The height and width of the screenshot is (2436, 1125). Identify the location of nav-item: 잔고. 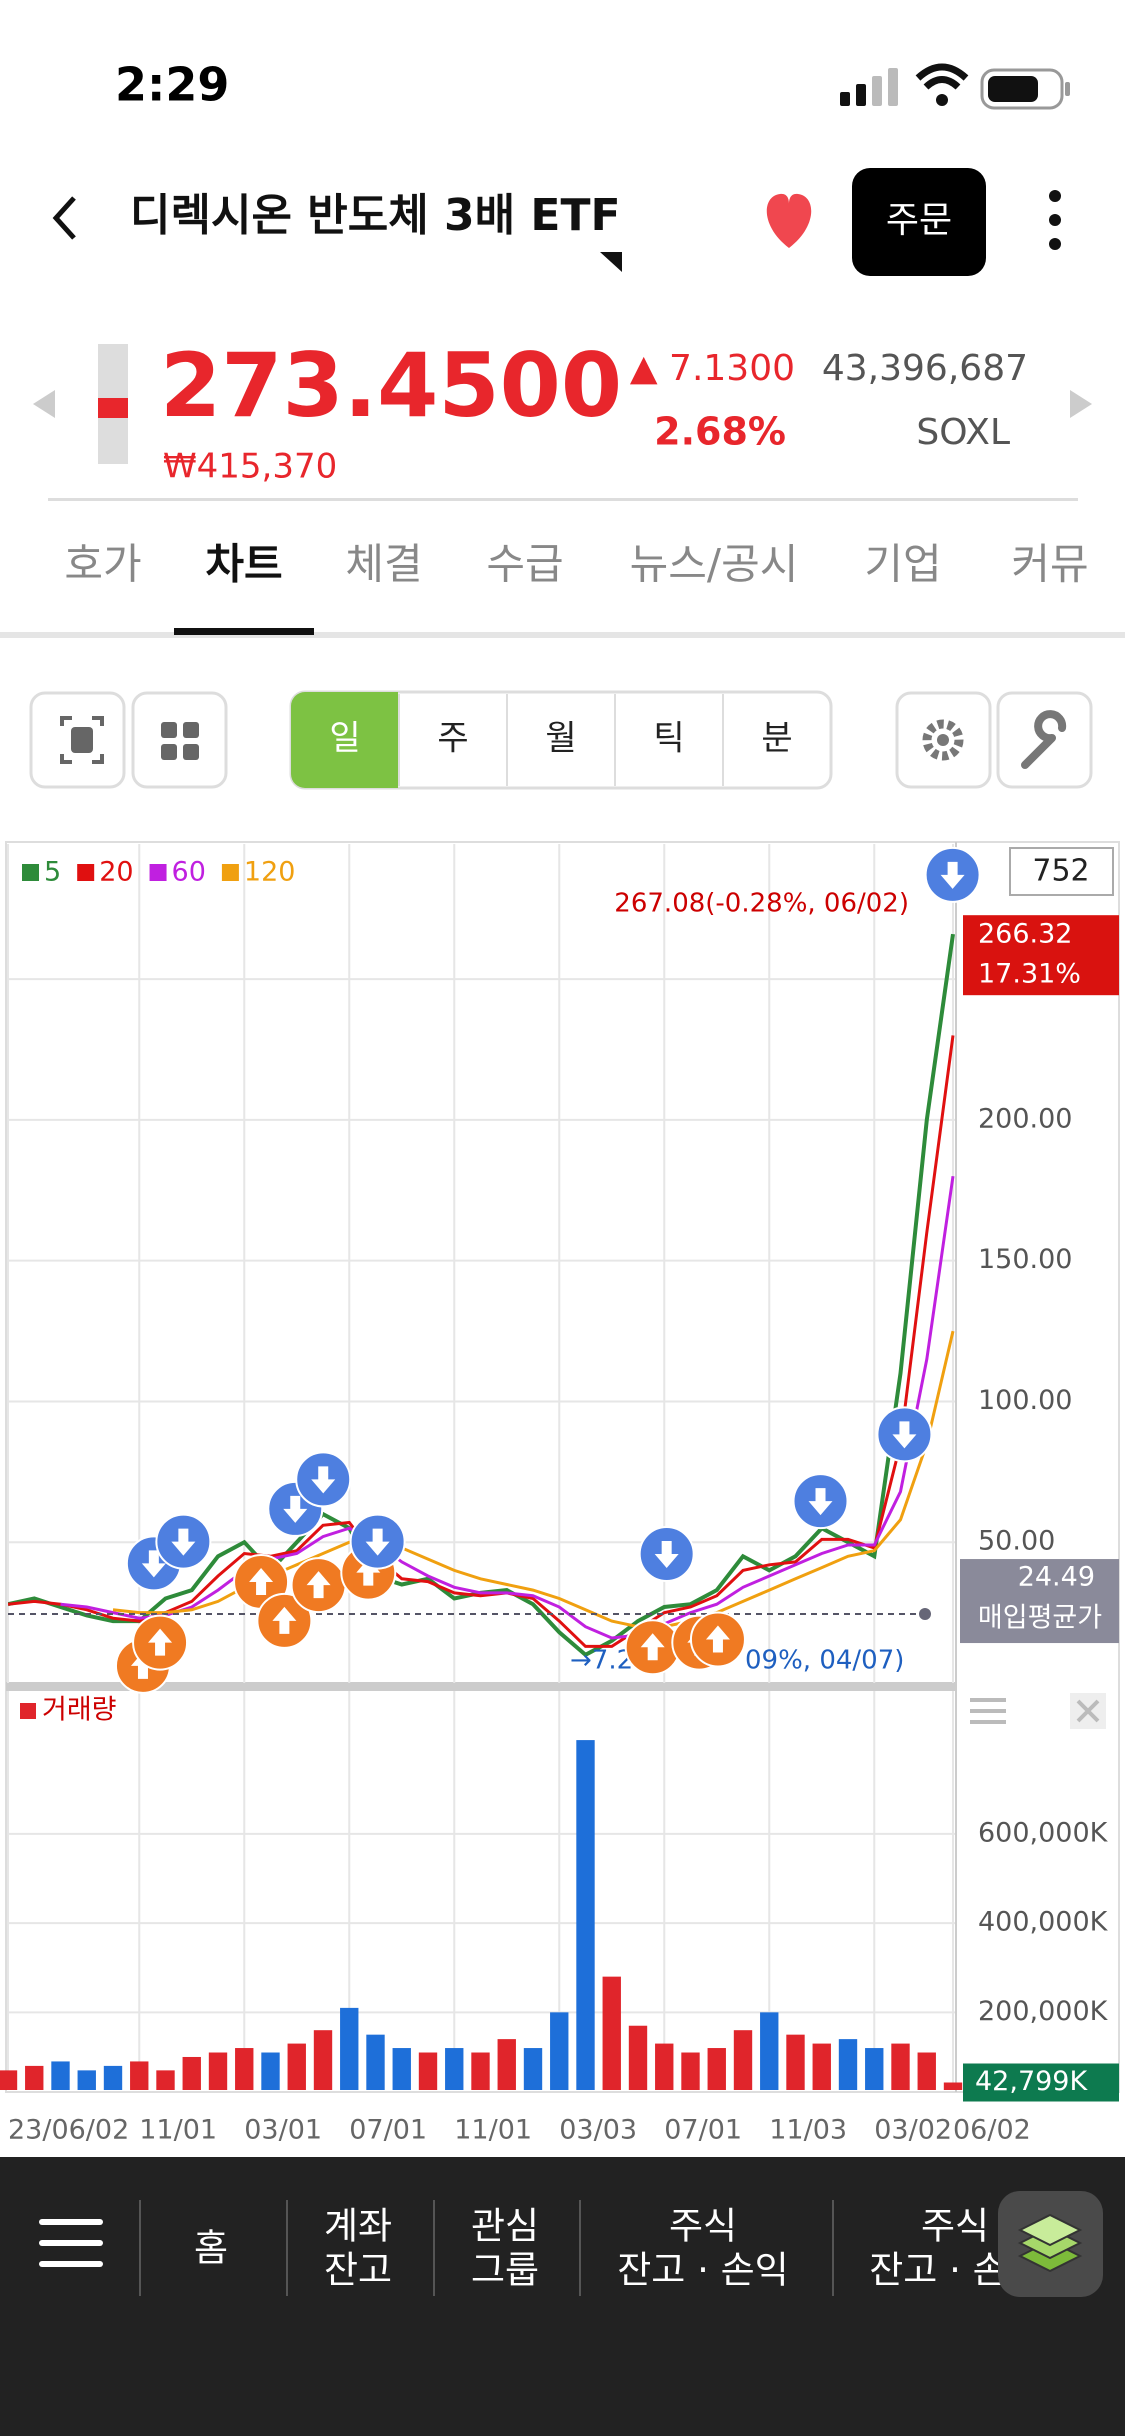
(358, 2270).